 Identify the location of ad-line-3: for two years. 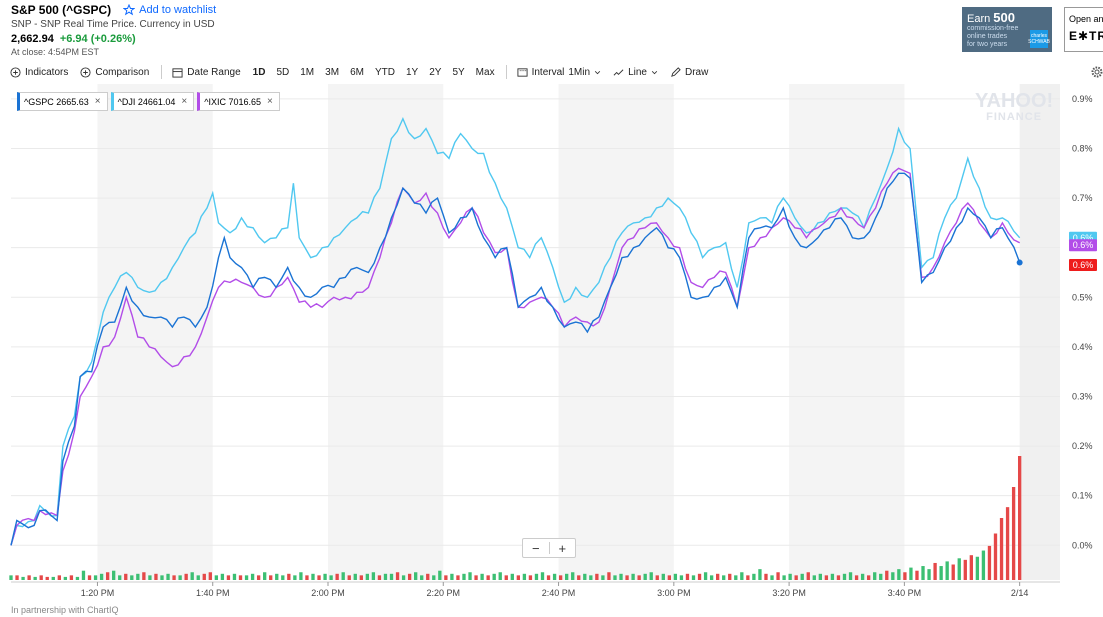
(987, 44).